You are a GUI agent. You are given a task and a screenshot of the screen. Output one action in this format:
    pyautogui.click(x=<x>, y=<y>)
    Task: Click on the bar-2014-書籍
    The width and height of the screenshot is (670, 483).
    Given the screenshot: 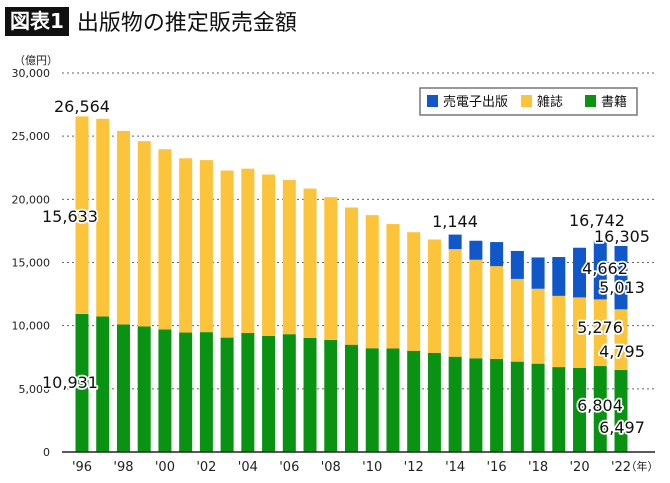 What is the action you would take?
    pyautogui.click(x=455, y=404)
    